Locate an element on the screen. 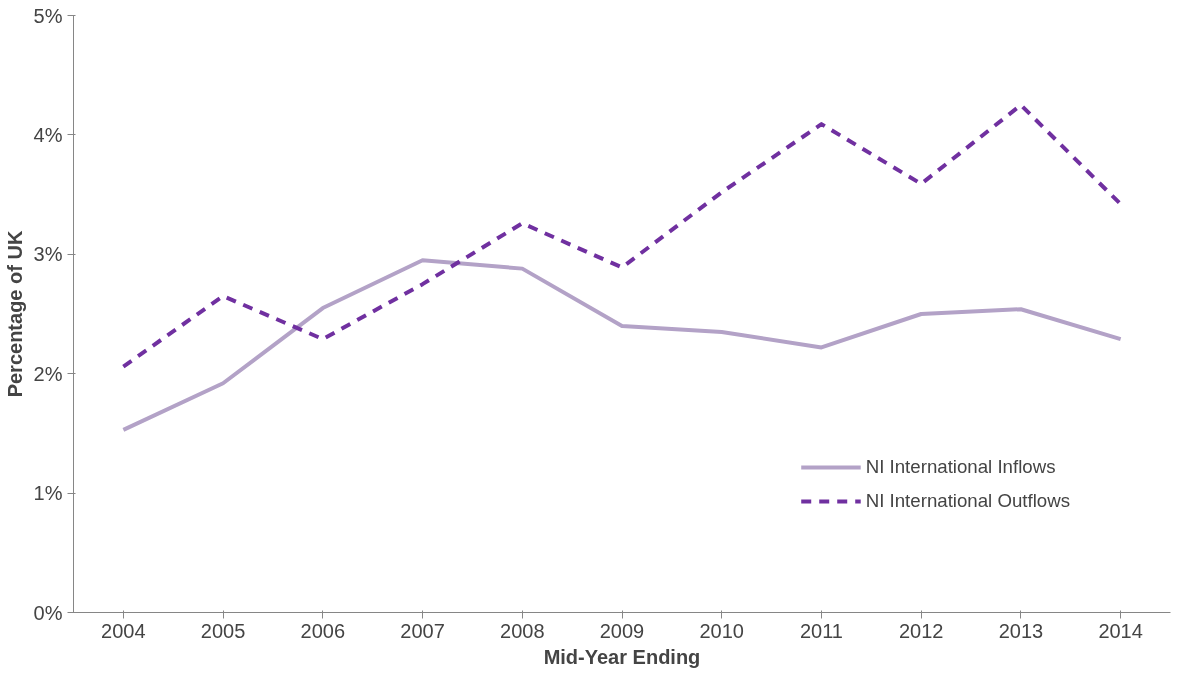 Image resolution: width=1191 pixels, height=676 pixels. y-tick-label: 4% is located at coordinates (48, 134).